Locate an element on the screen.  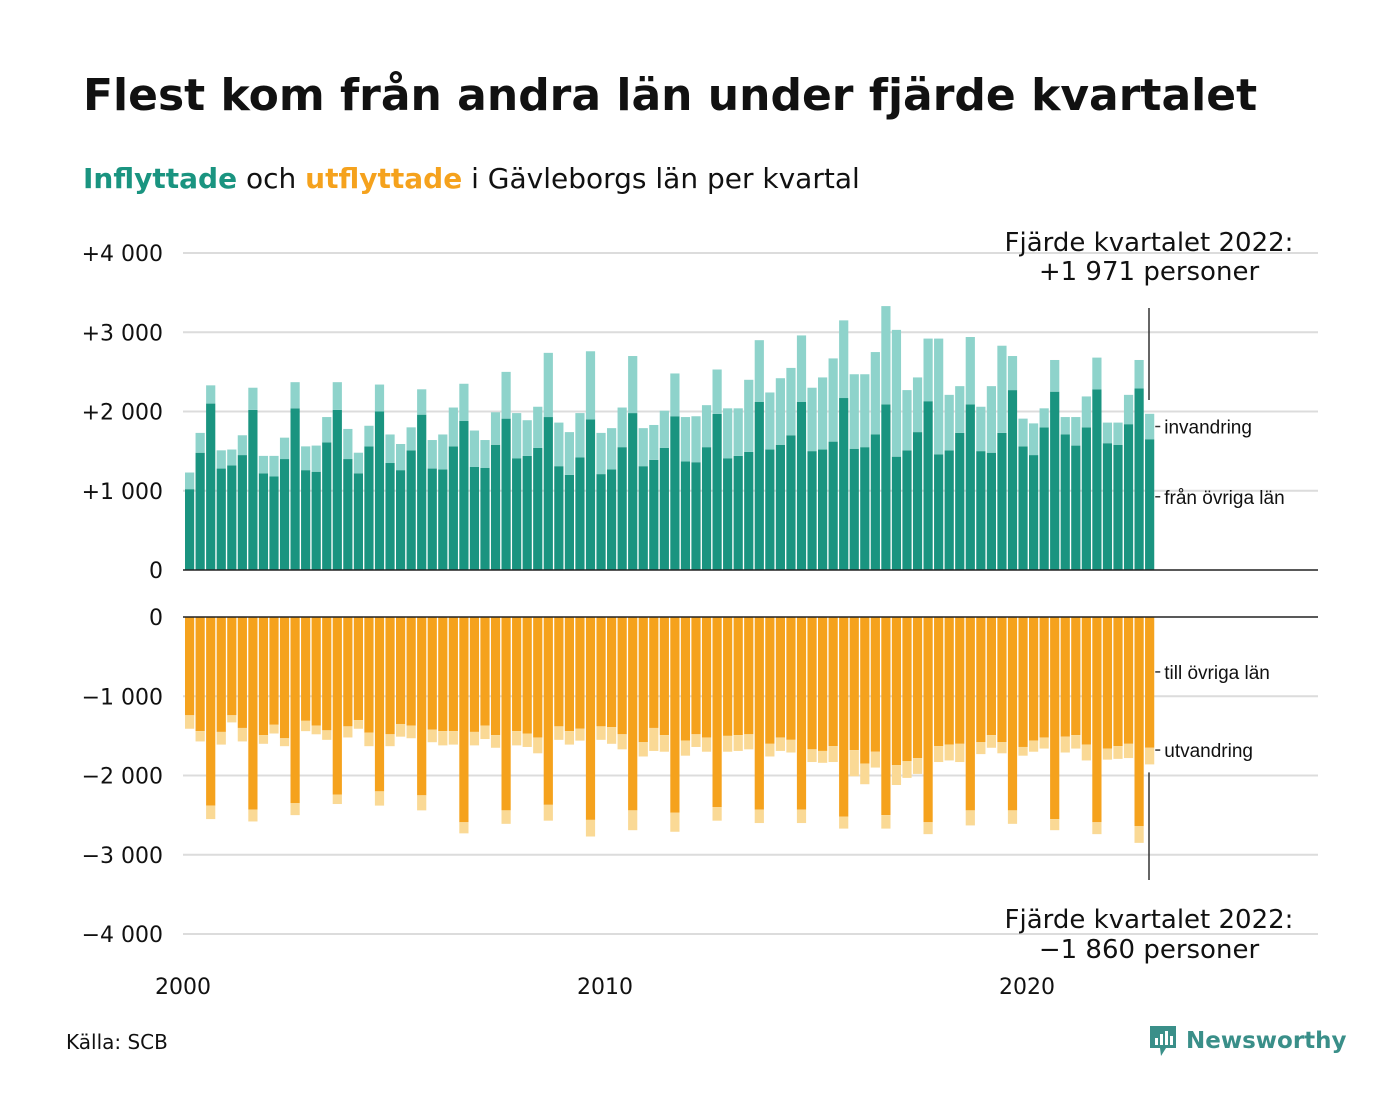
annotation-top-line1: Fjärde kvartalet 2022: is located at coordinates (1149, 243).